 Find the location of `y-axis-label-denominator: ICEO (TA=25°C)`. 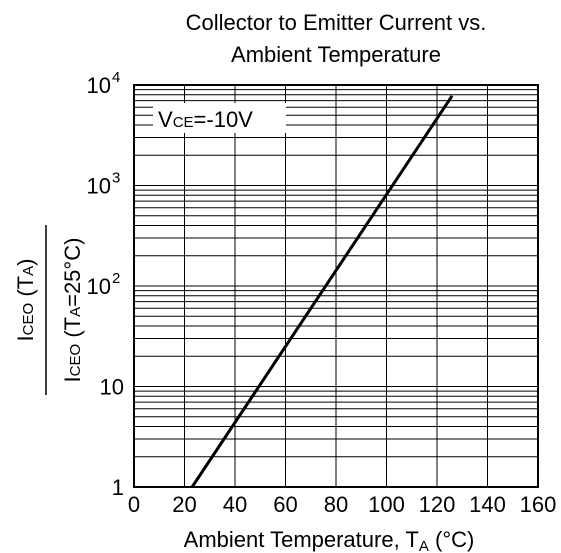

y-axis-label-denominator: ICEO (TA=25°C) is located at coordinates (72, 310).